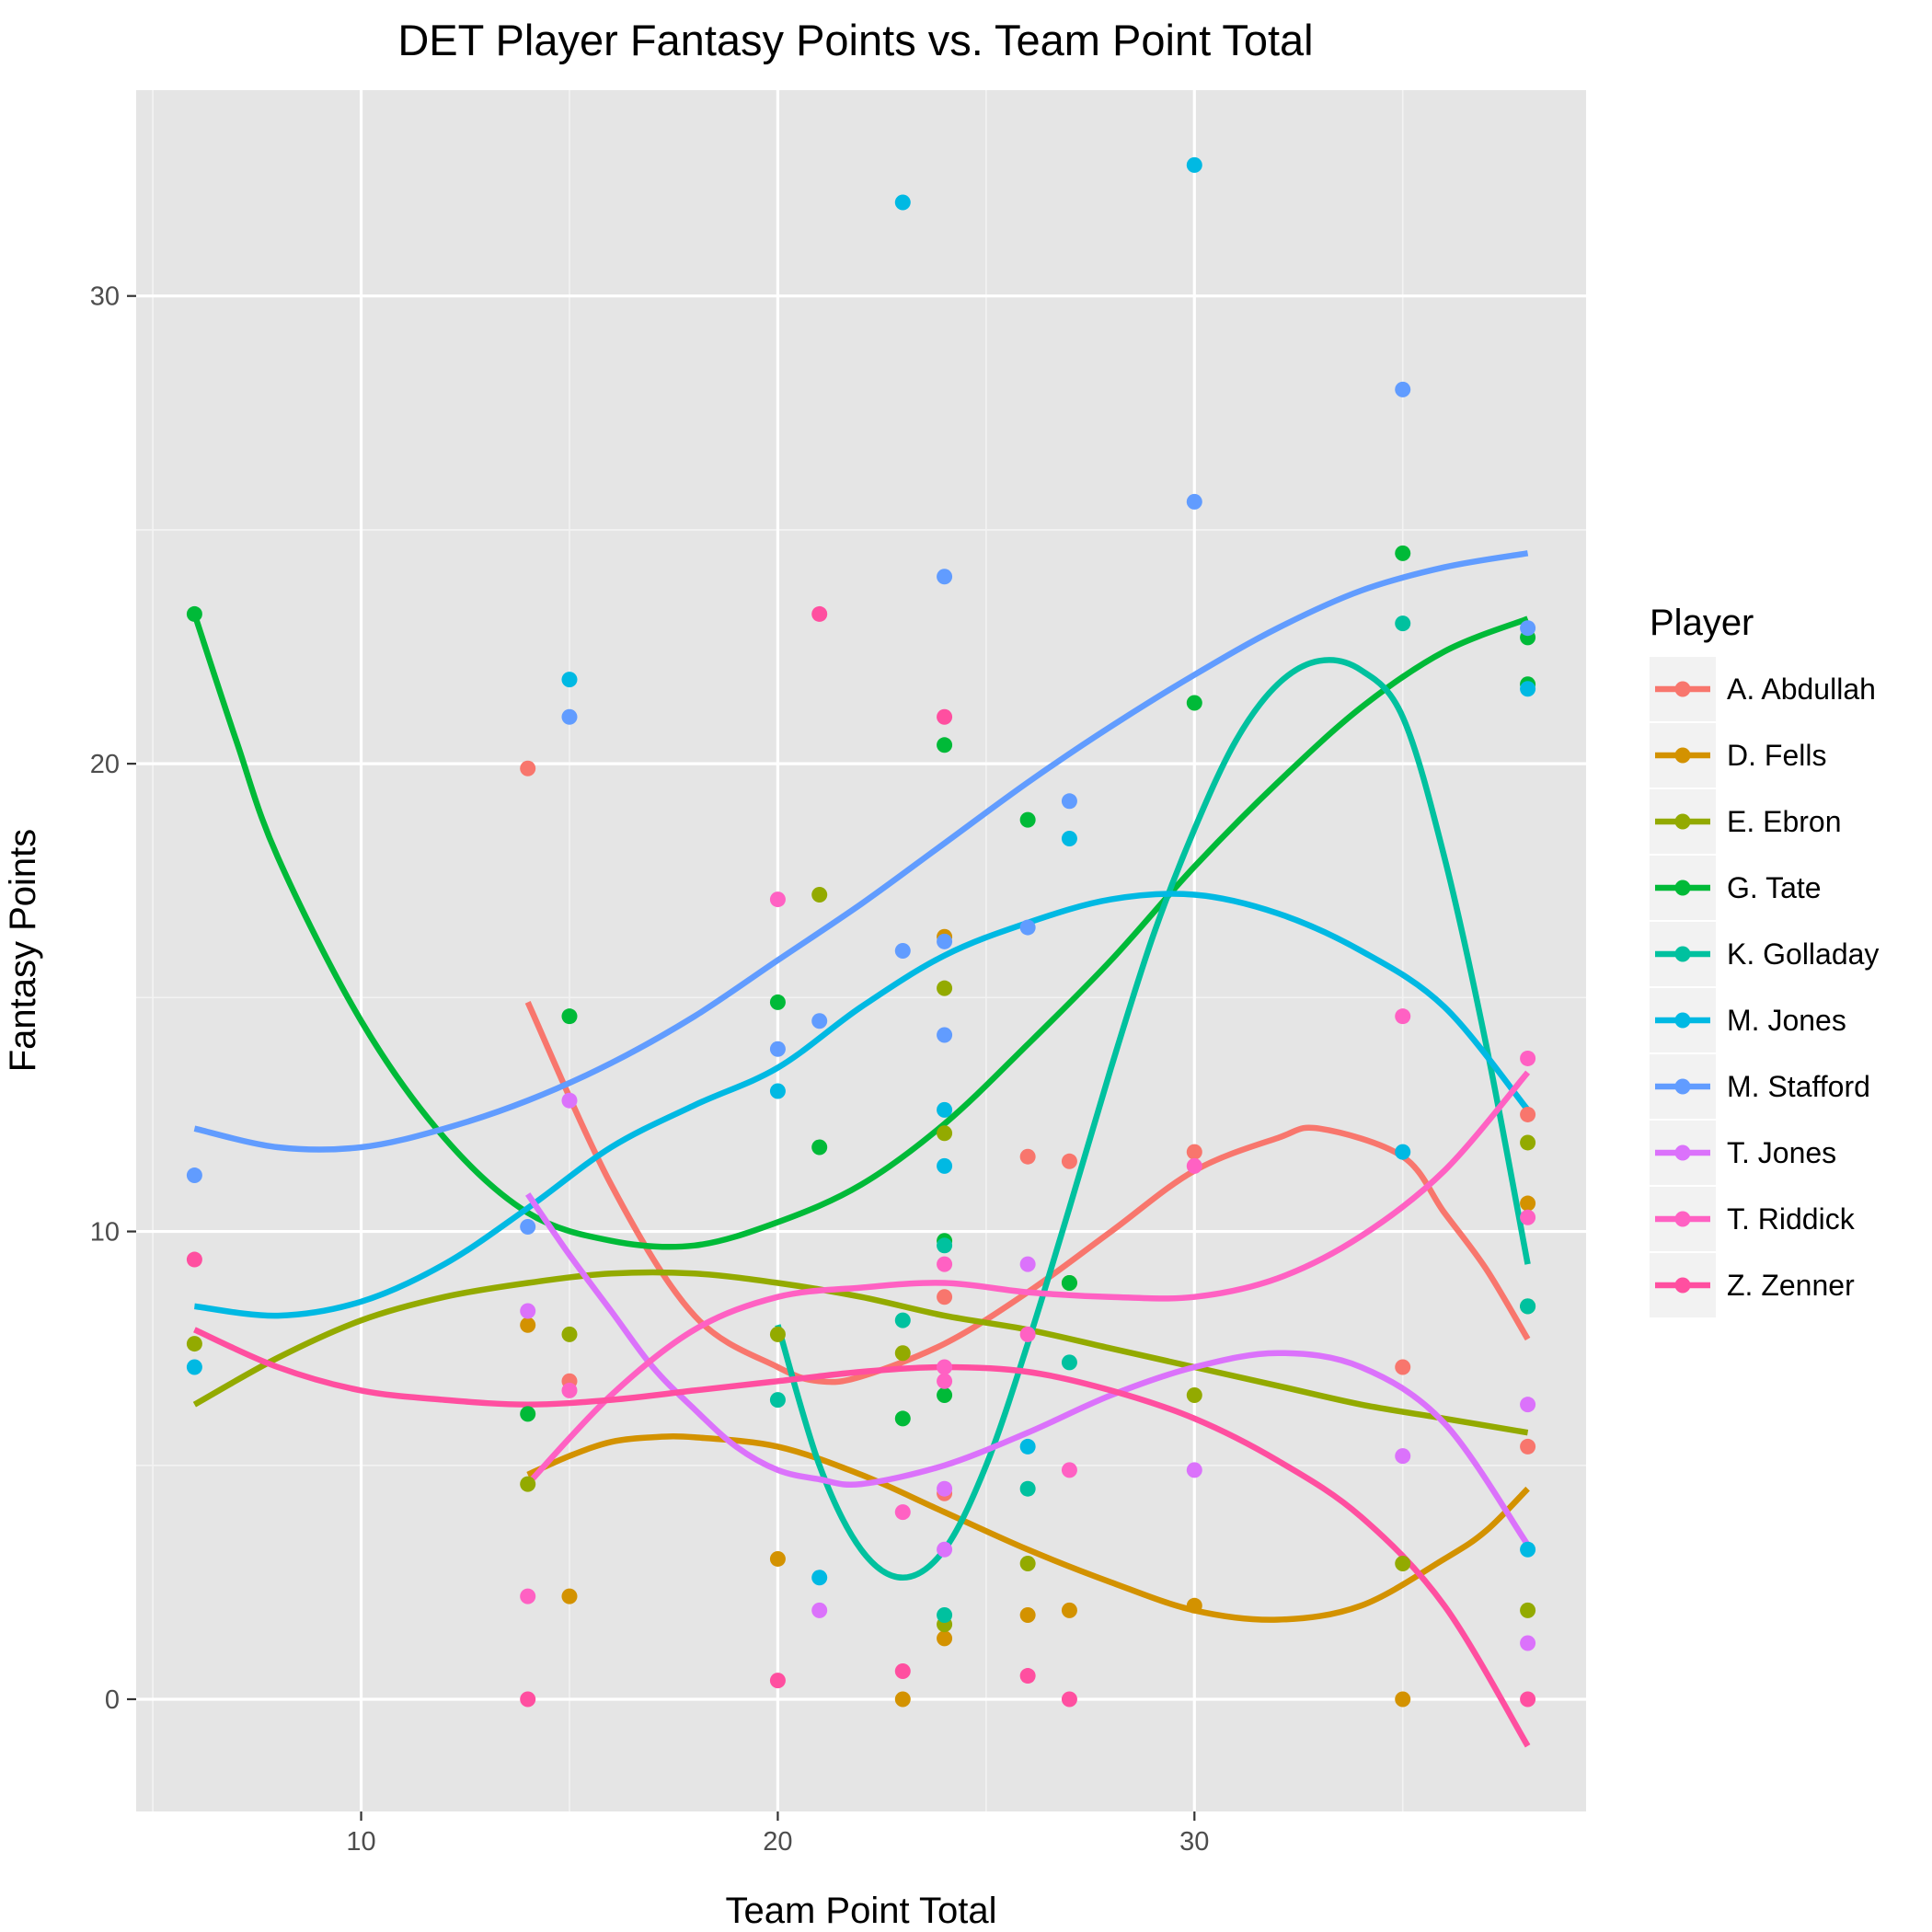 The width and height of the screenshot is (1932, 1932). I want to click on legend-label: M. Jones, so click(1786, 1020).